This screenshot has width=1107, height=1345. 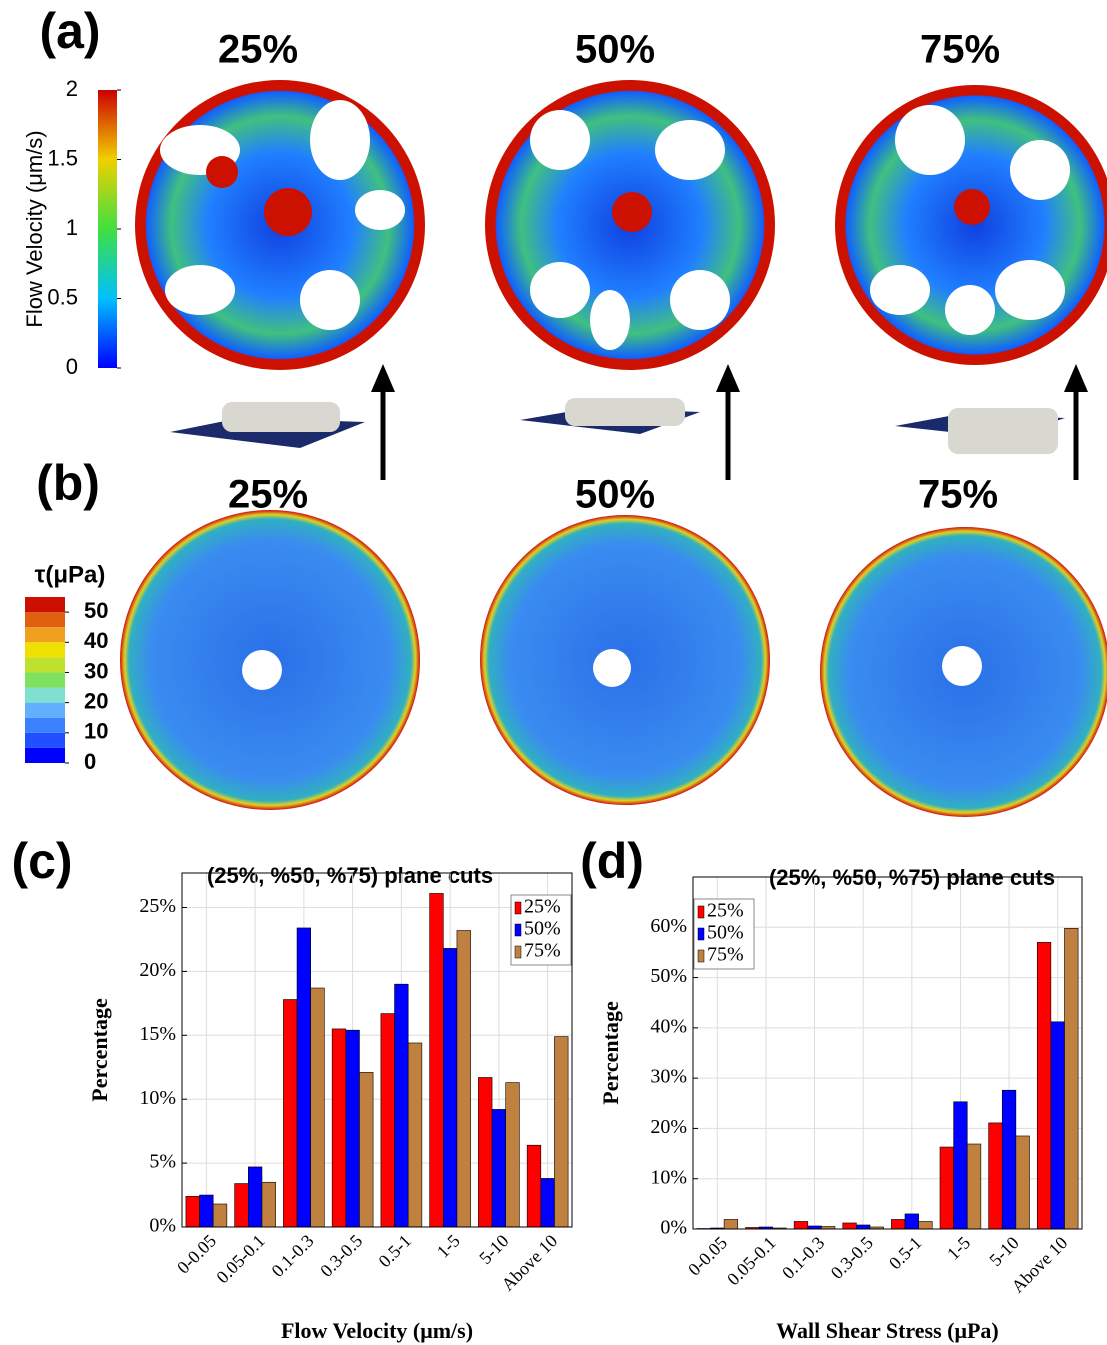 I want to click on slice-title: 75%, so click(x=960, y=50).